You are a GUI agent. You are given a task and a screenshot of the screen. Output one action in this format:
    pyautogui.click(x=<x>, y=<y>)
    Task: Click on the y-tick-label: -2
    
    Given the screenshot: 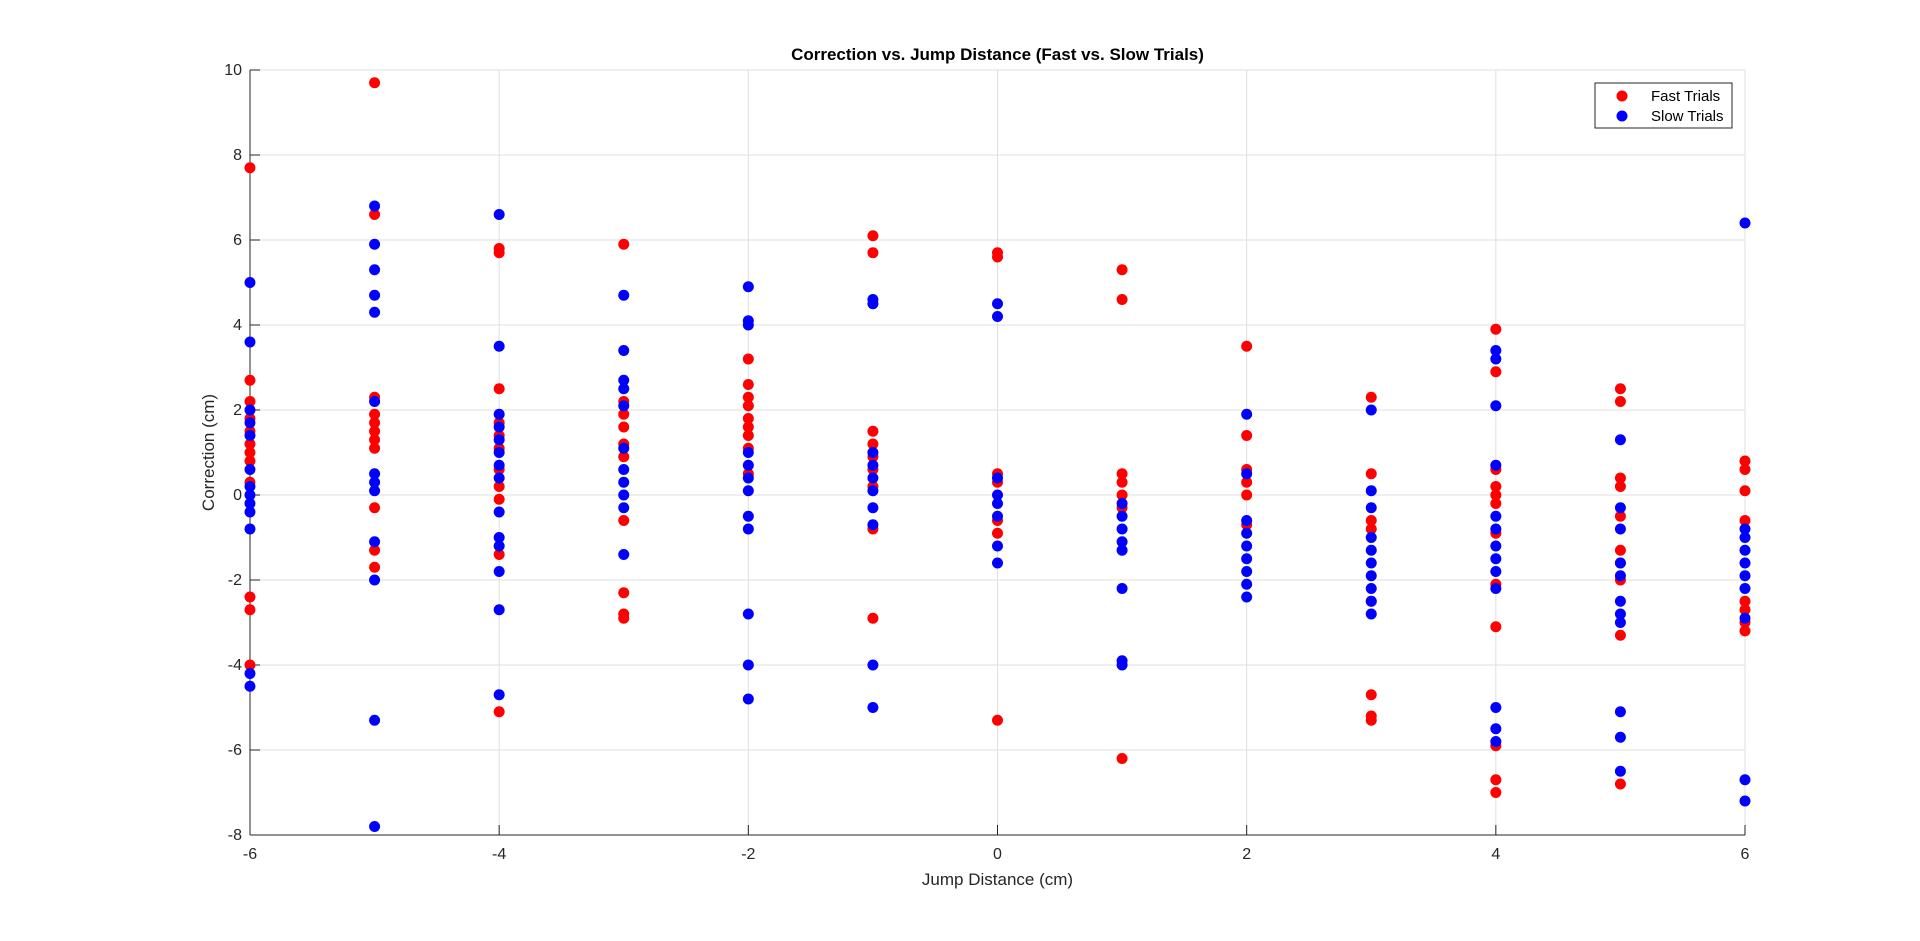 What is the action you would take?
    pyautogui.click(x=235, y=580)
    